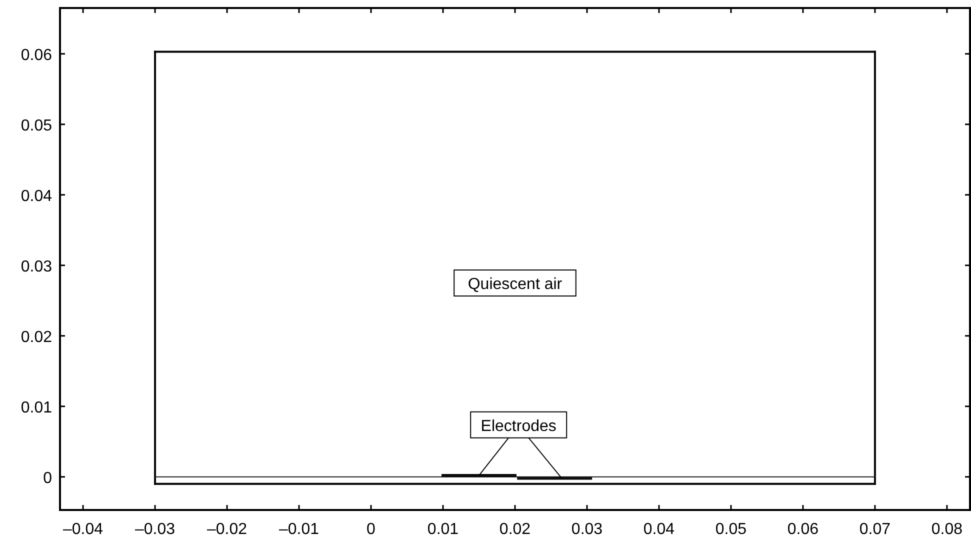 This screenshot has height=547, width=971. Describe the element at coordinates (36, 407) in the screenshot. I see `y-tick-label: 0.01` at that location.